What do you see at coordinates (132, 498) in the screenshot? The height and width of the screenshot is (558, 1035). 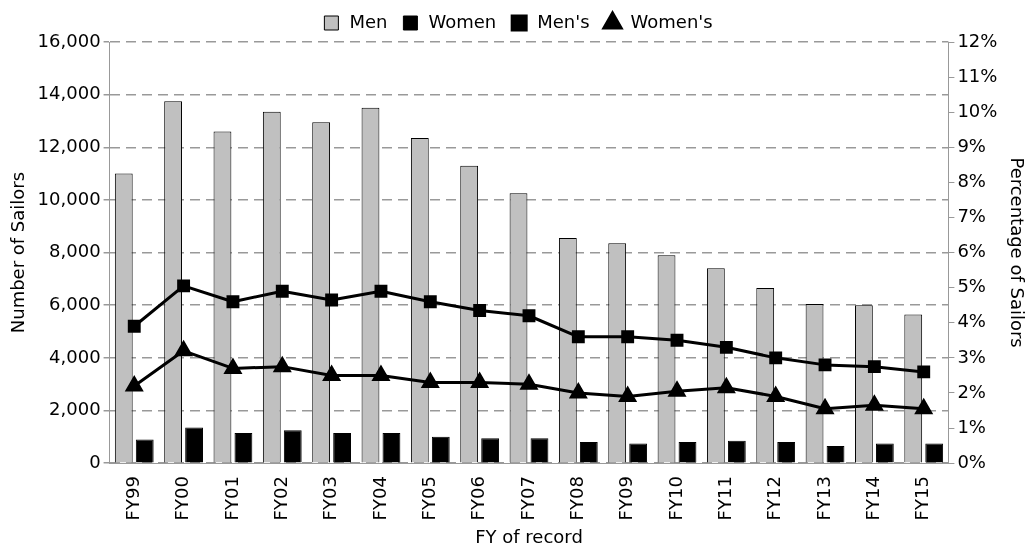 I see `x-tick-label: FY99` at bounding box center [132, 498].